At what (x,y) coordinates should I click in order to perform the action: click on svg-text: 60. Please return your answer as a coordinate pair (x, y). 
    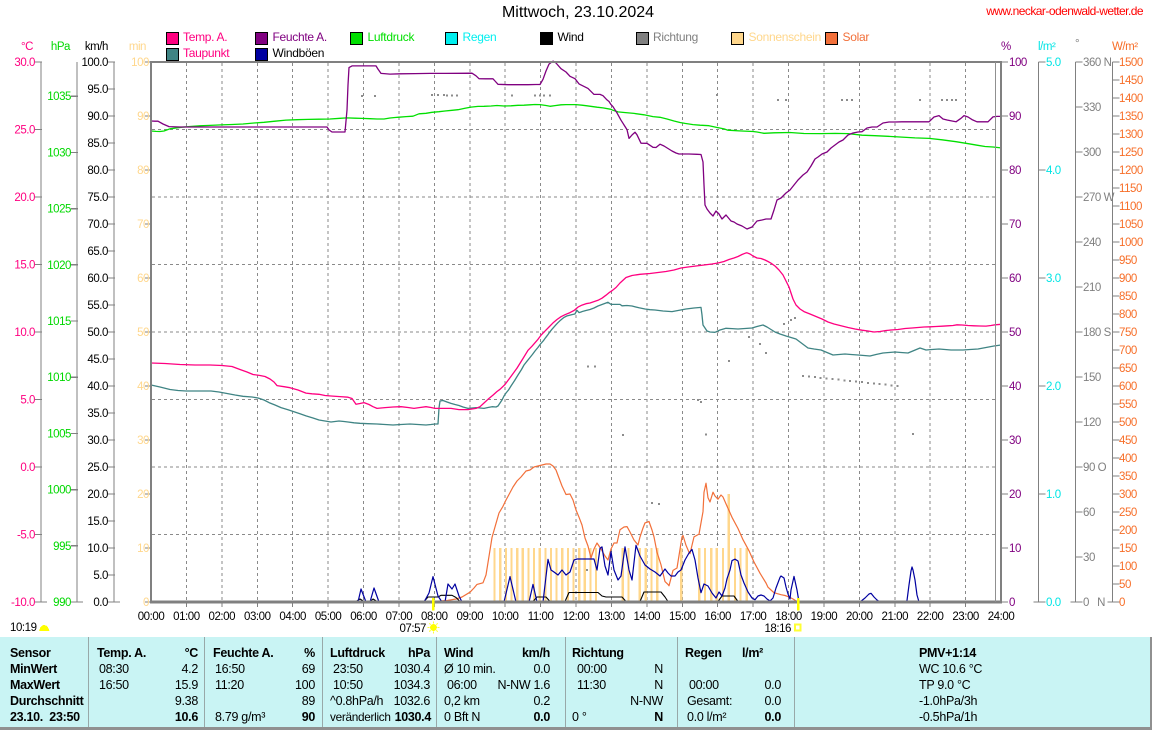
    Looking at the image, I should click on (1015, 279).